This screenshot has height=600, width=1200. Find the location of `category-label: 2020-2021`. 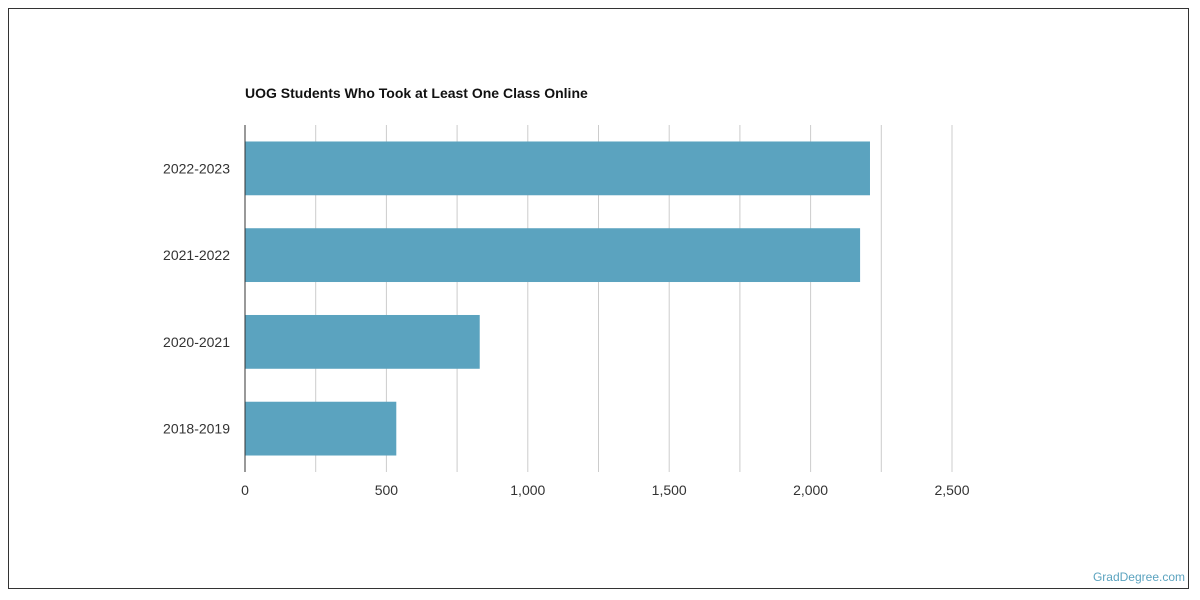

category-label: 2020-2021 is located at coordinates (196, 342).